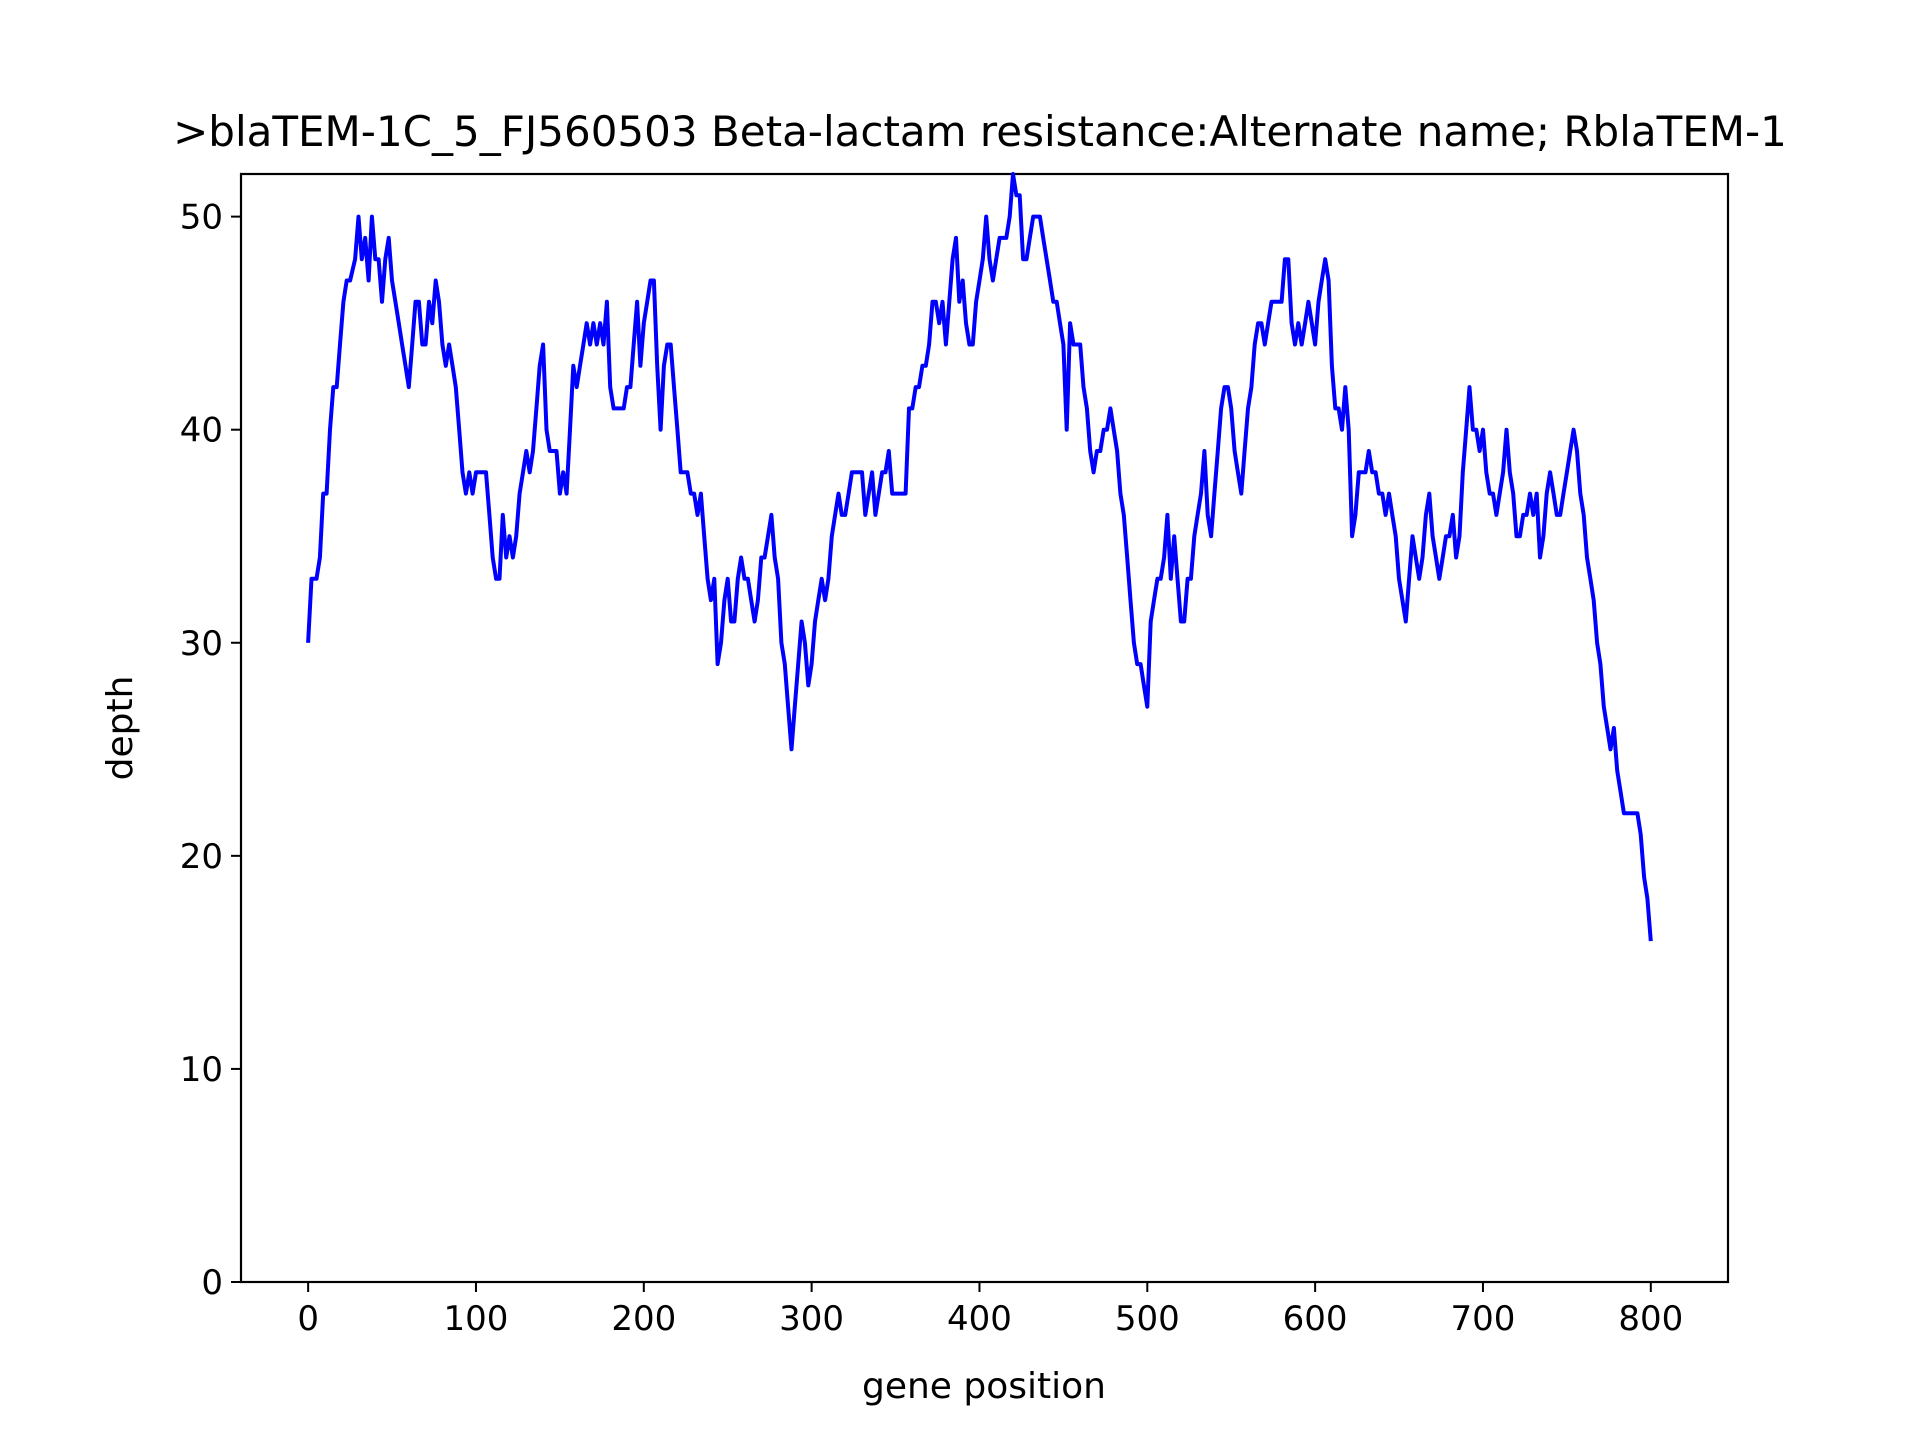 Image resolution: width=1920 pixels, height=1440 pixels. What do you see at coordinates (212, 1283) in the screenshot?
I see `y-tick-label: 0` at bounding box center [212, 1283].